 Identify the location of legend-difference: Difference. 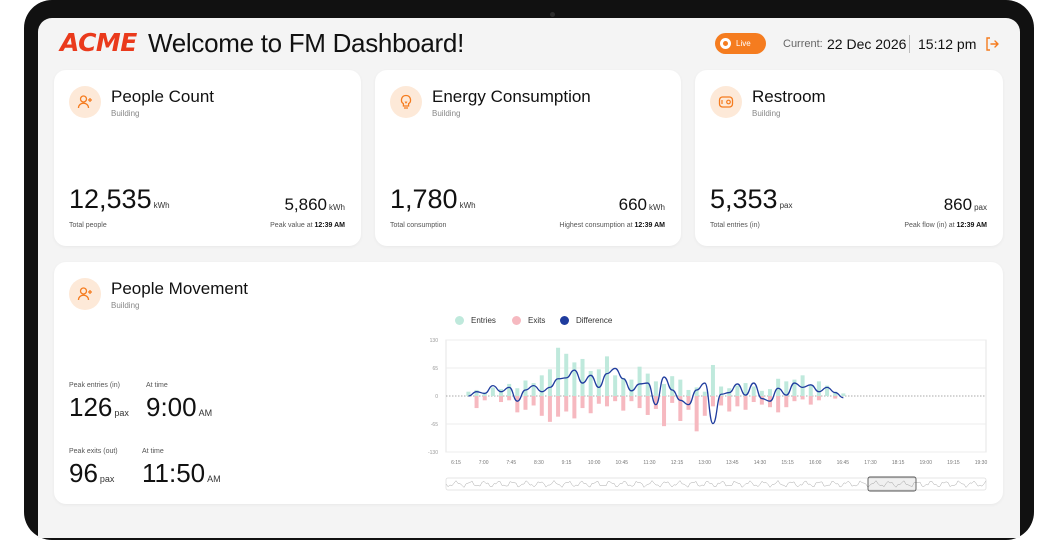
(586, 320).